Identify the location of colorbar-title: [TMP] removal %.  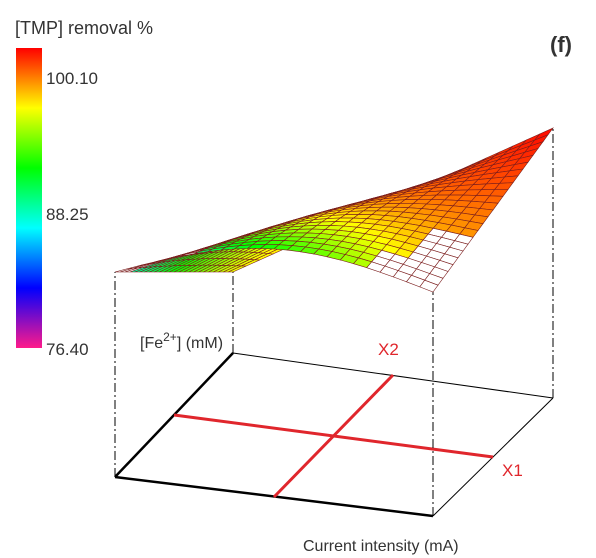
(84, 28).